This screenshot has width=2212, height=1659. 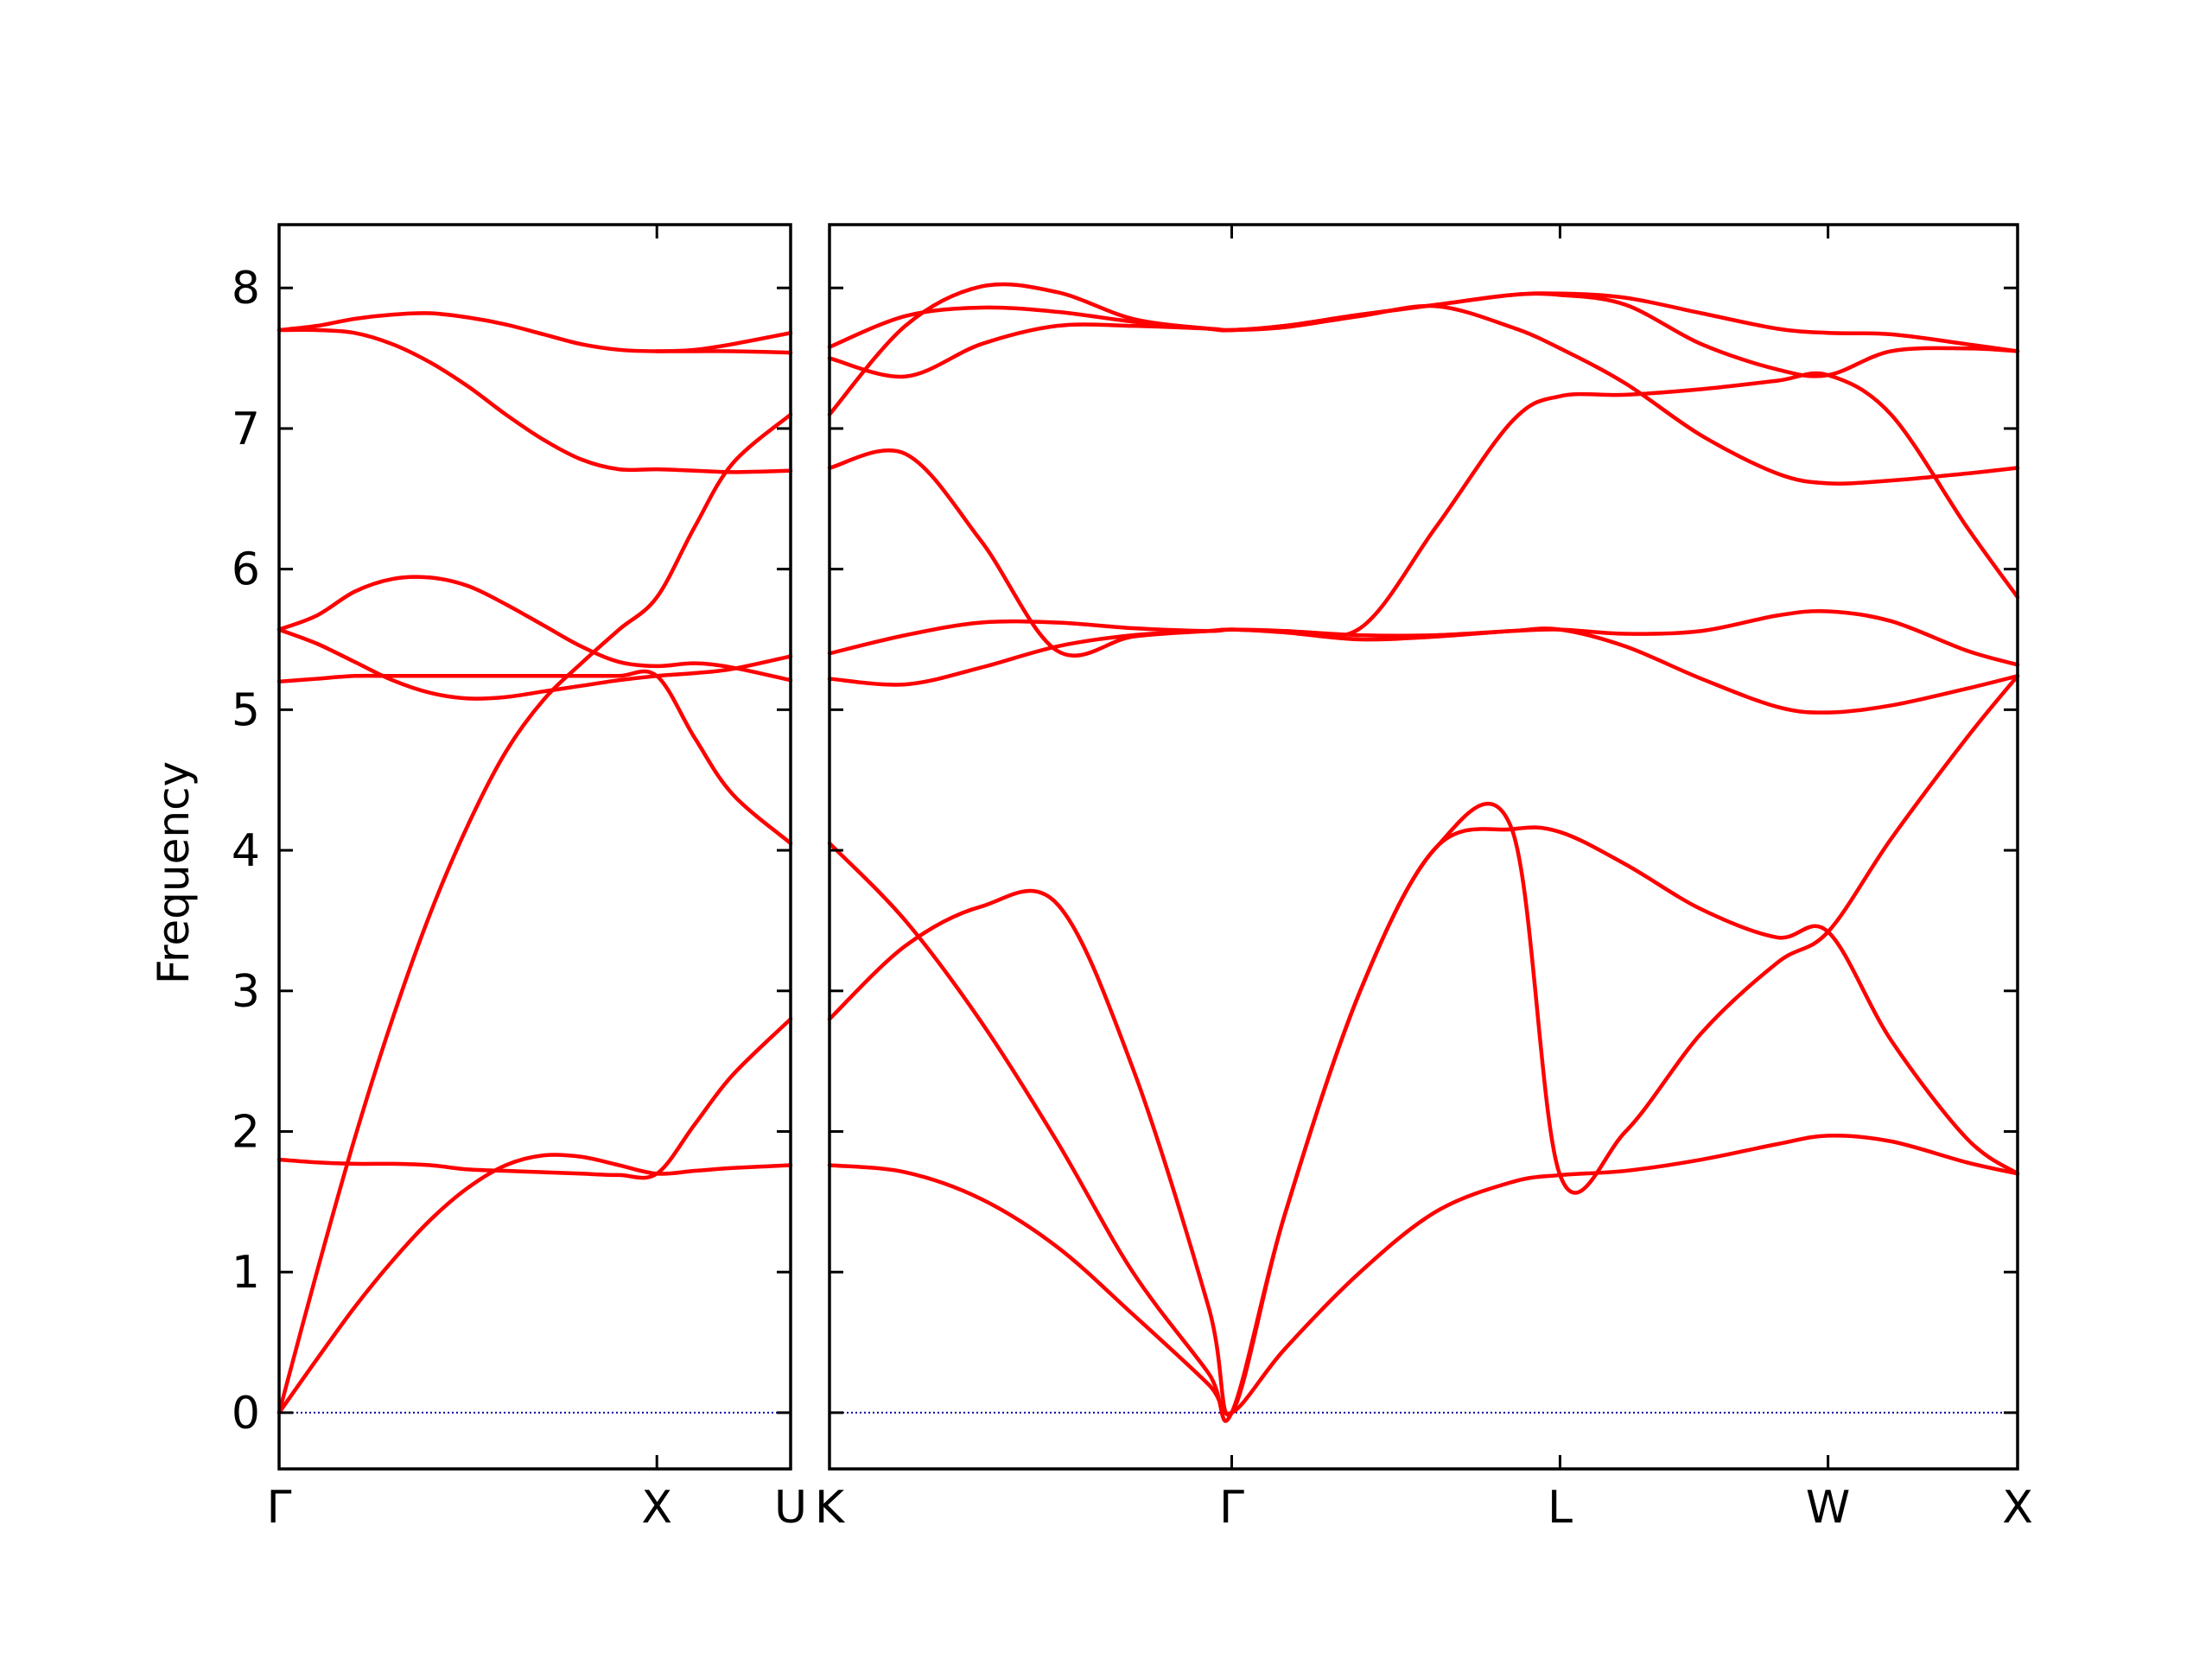 What do you see at coordinates (1560, 1508) in the screenshot?
I see `x-tick-label-L: L` at bounding box center [1560, 1508].